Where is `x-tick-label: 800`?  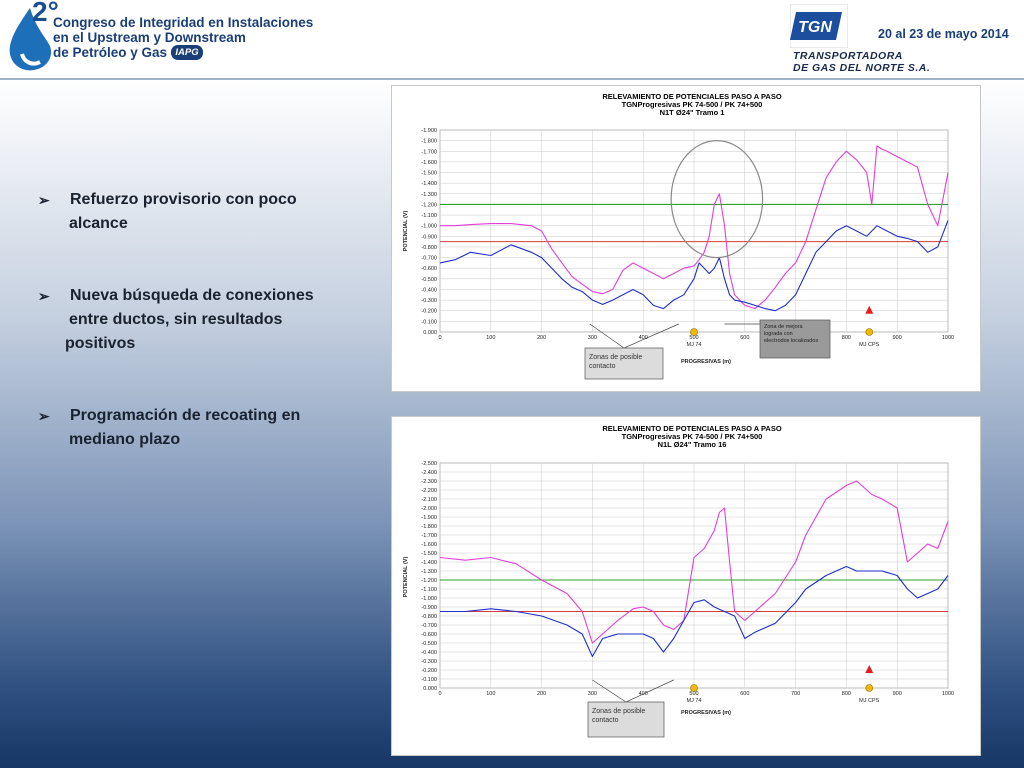
x-tick-label: 800 is located at coordinates (846, 694).